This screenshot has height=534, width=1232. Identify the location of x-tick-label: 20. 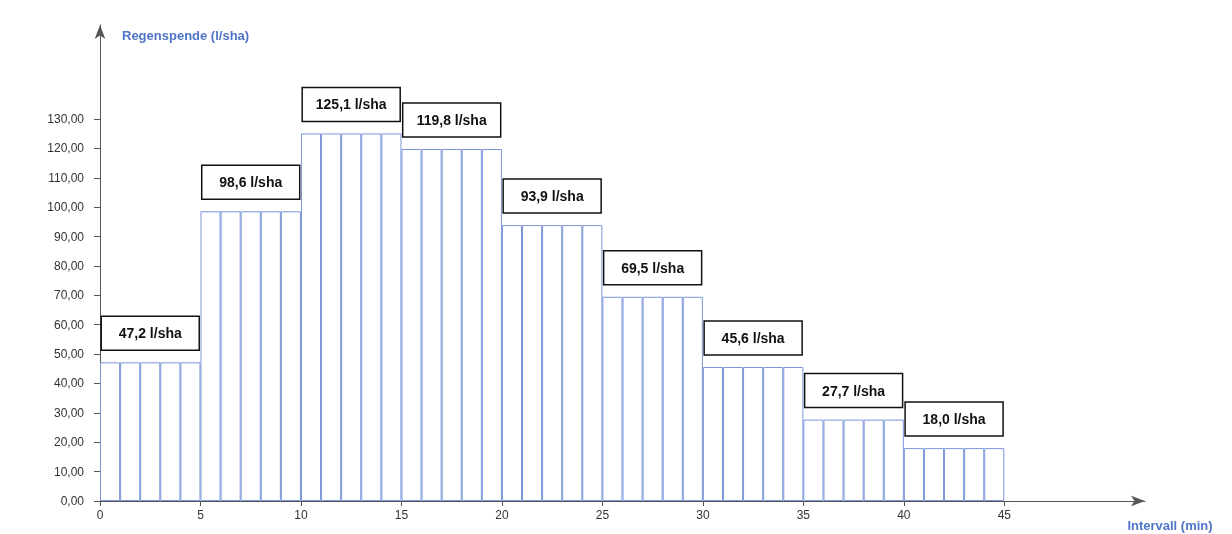
(502, 515).